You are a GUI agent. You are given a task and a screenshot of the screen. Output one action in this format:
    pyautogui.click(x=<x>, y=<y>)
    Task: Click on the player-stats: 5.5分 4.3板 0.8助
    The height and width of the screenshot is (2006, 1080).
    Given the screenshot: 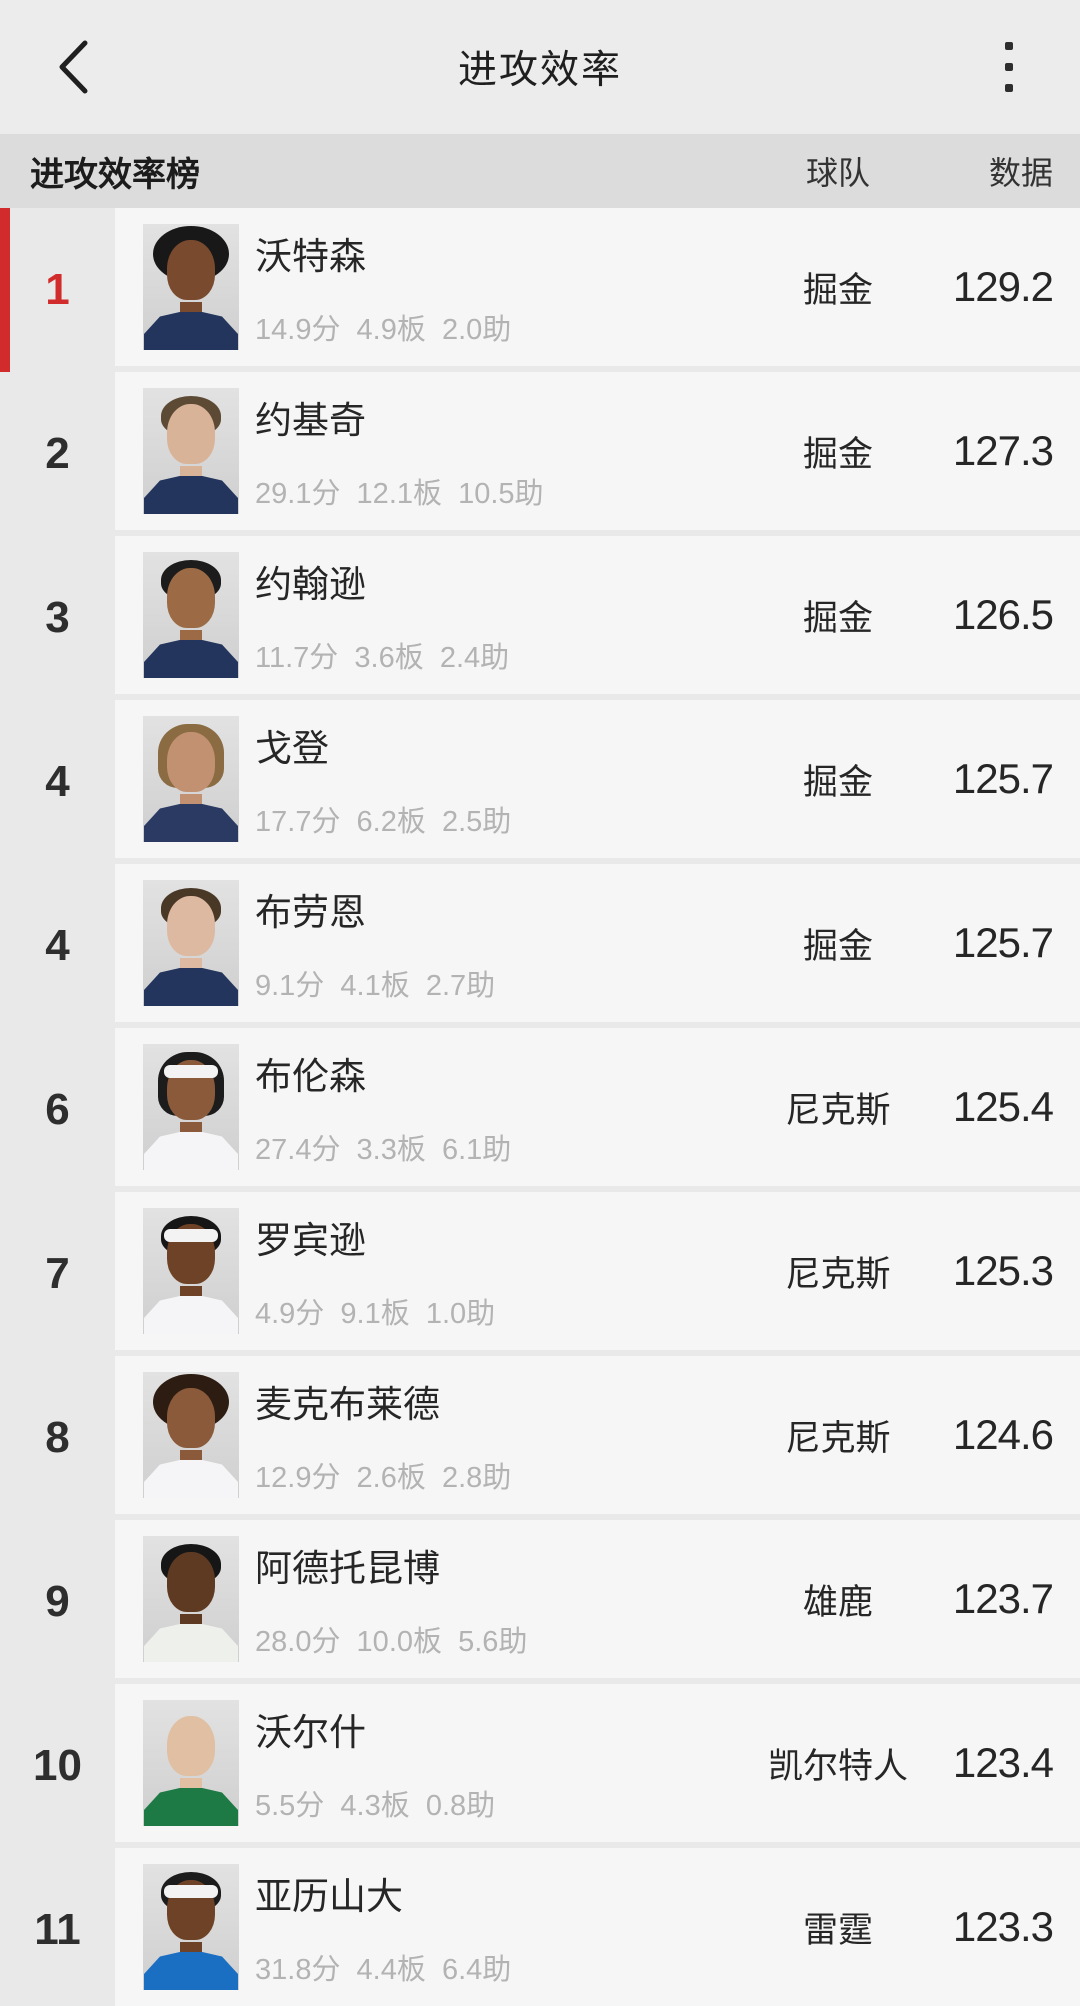 What is the action you would take?
    pyautogui.click(x=375, y=1806)
    